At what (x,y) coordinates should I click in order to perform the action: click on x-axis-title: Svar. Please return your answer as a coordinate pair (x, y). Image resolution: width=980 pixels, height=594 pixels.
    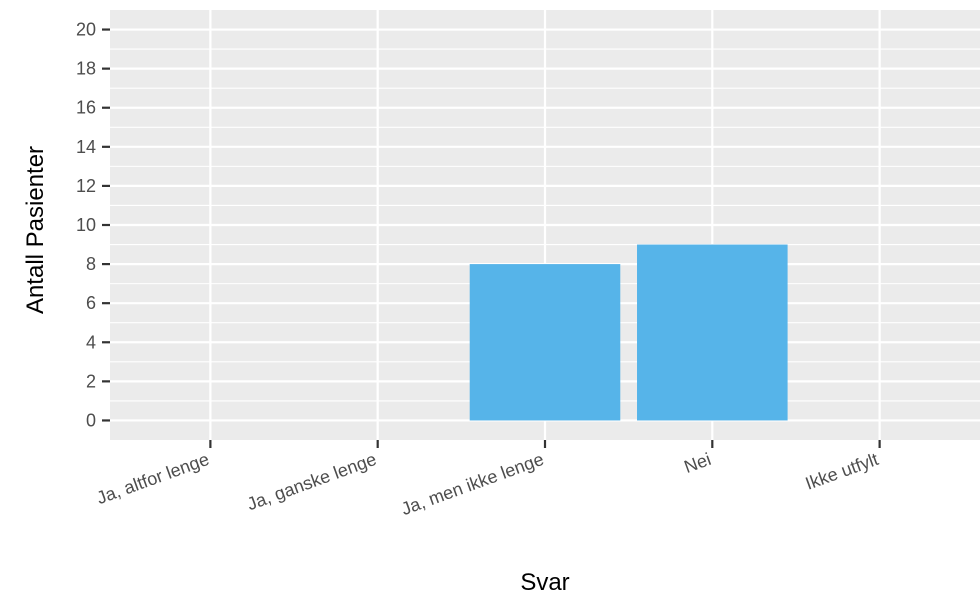
    Looking at the image, I should click on (544, 581).